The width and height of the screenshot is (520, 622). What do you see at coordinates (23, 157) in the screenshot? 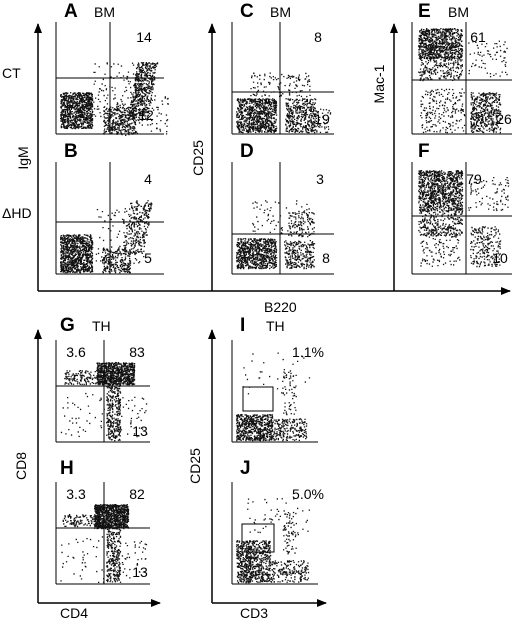
I see `y-axis-label-igm: IgM` at bounding box center [23, 157].